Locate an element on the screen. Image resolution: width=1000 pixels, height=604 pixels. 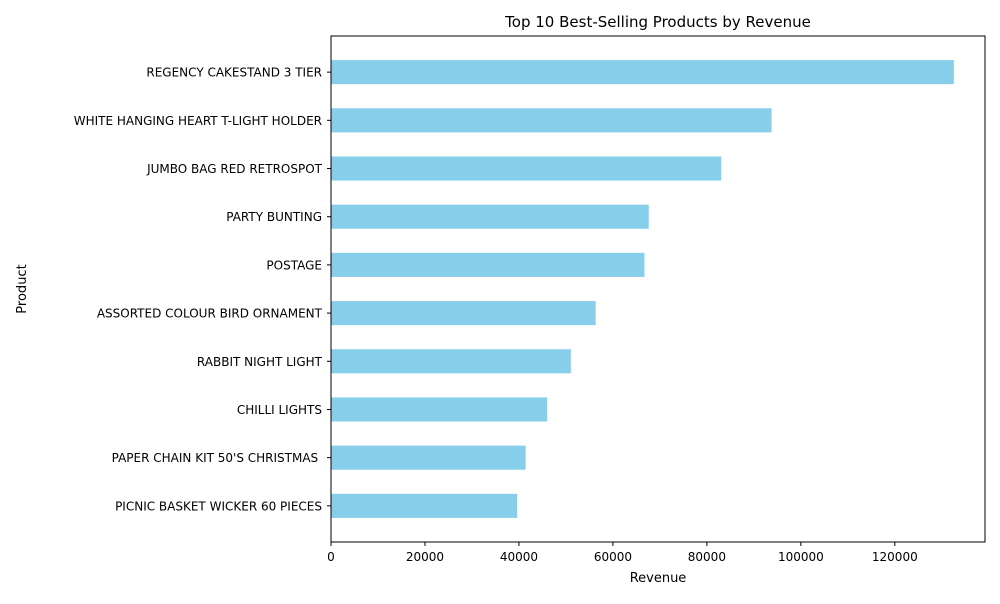
y-tick-label: ASSORTED COLOUR BIRD ORNAMENT is located at coordinates (210, 314).